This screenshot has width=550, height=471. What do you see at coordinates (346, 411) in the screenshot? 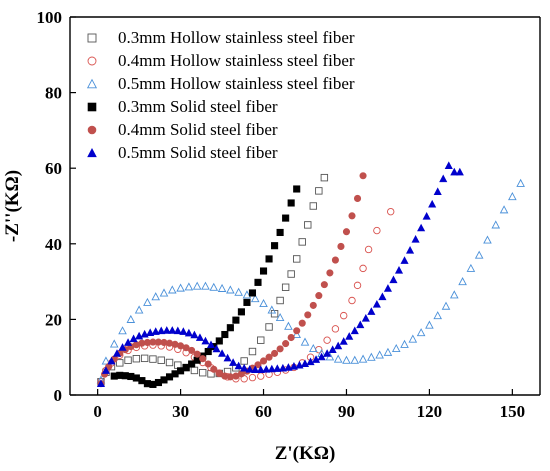
I see `x-tick-label: 90` at bounding box center [346, 411].